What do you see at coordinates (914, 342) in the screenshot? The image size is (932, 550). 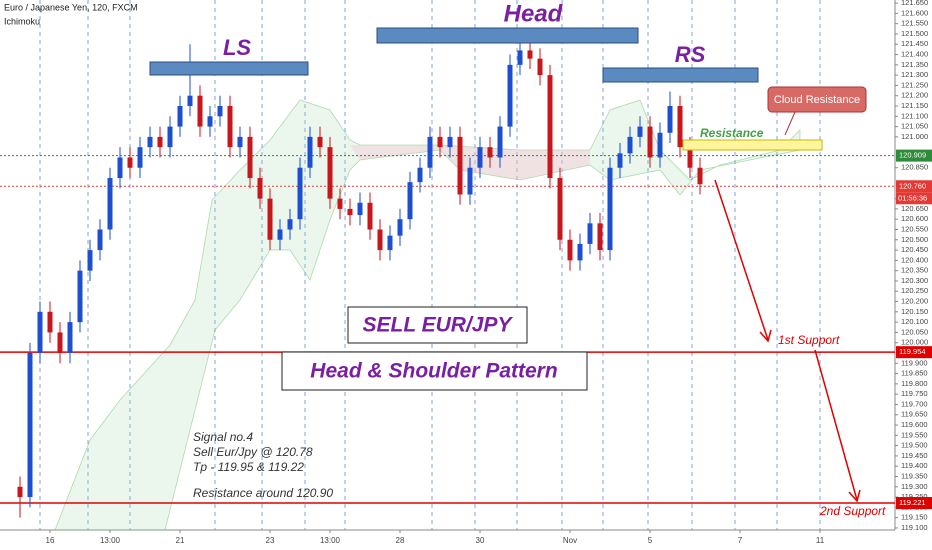 I see `y-tick-label: 120.000` at bounding box center [914, 342].